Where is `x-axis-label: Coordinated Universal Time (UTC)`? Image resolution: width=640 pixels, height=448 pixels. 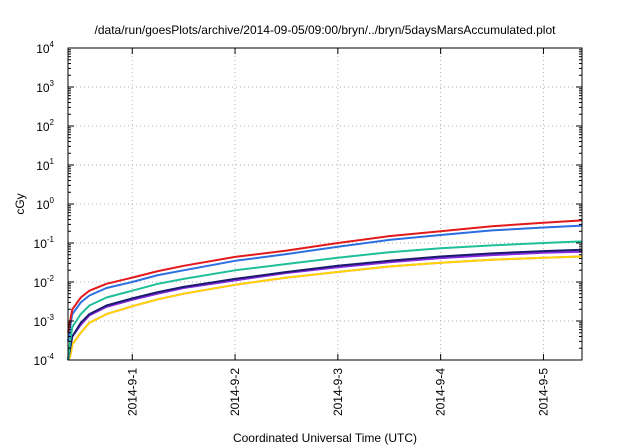 x-axis-label: Coordinated Universal Time (UTC) is located at coordinates (325, 438).